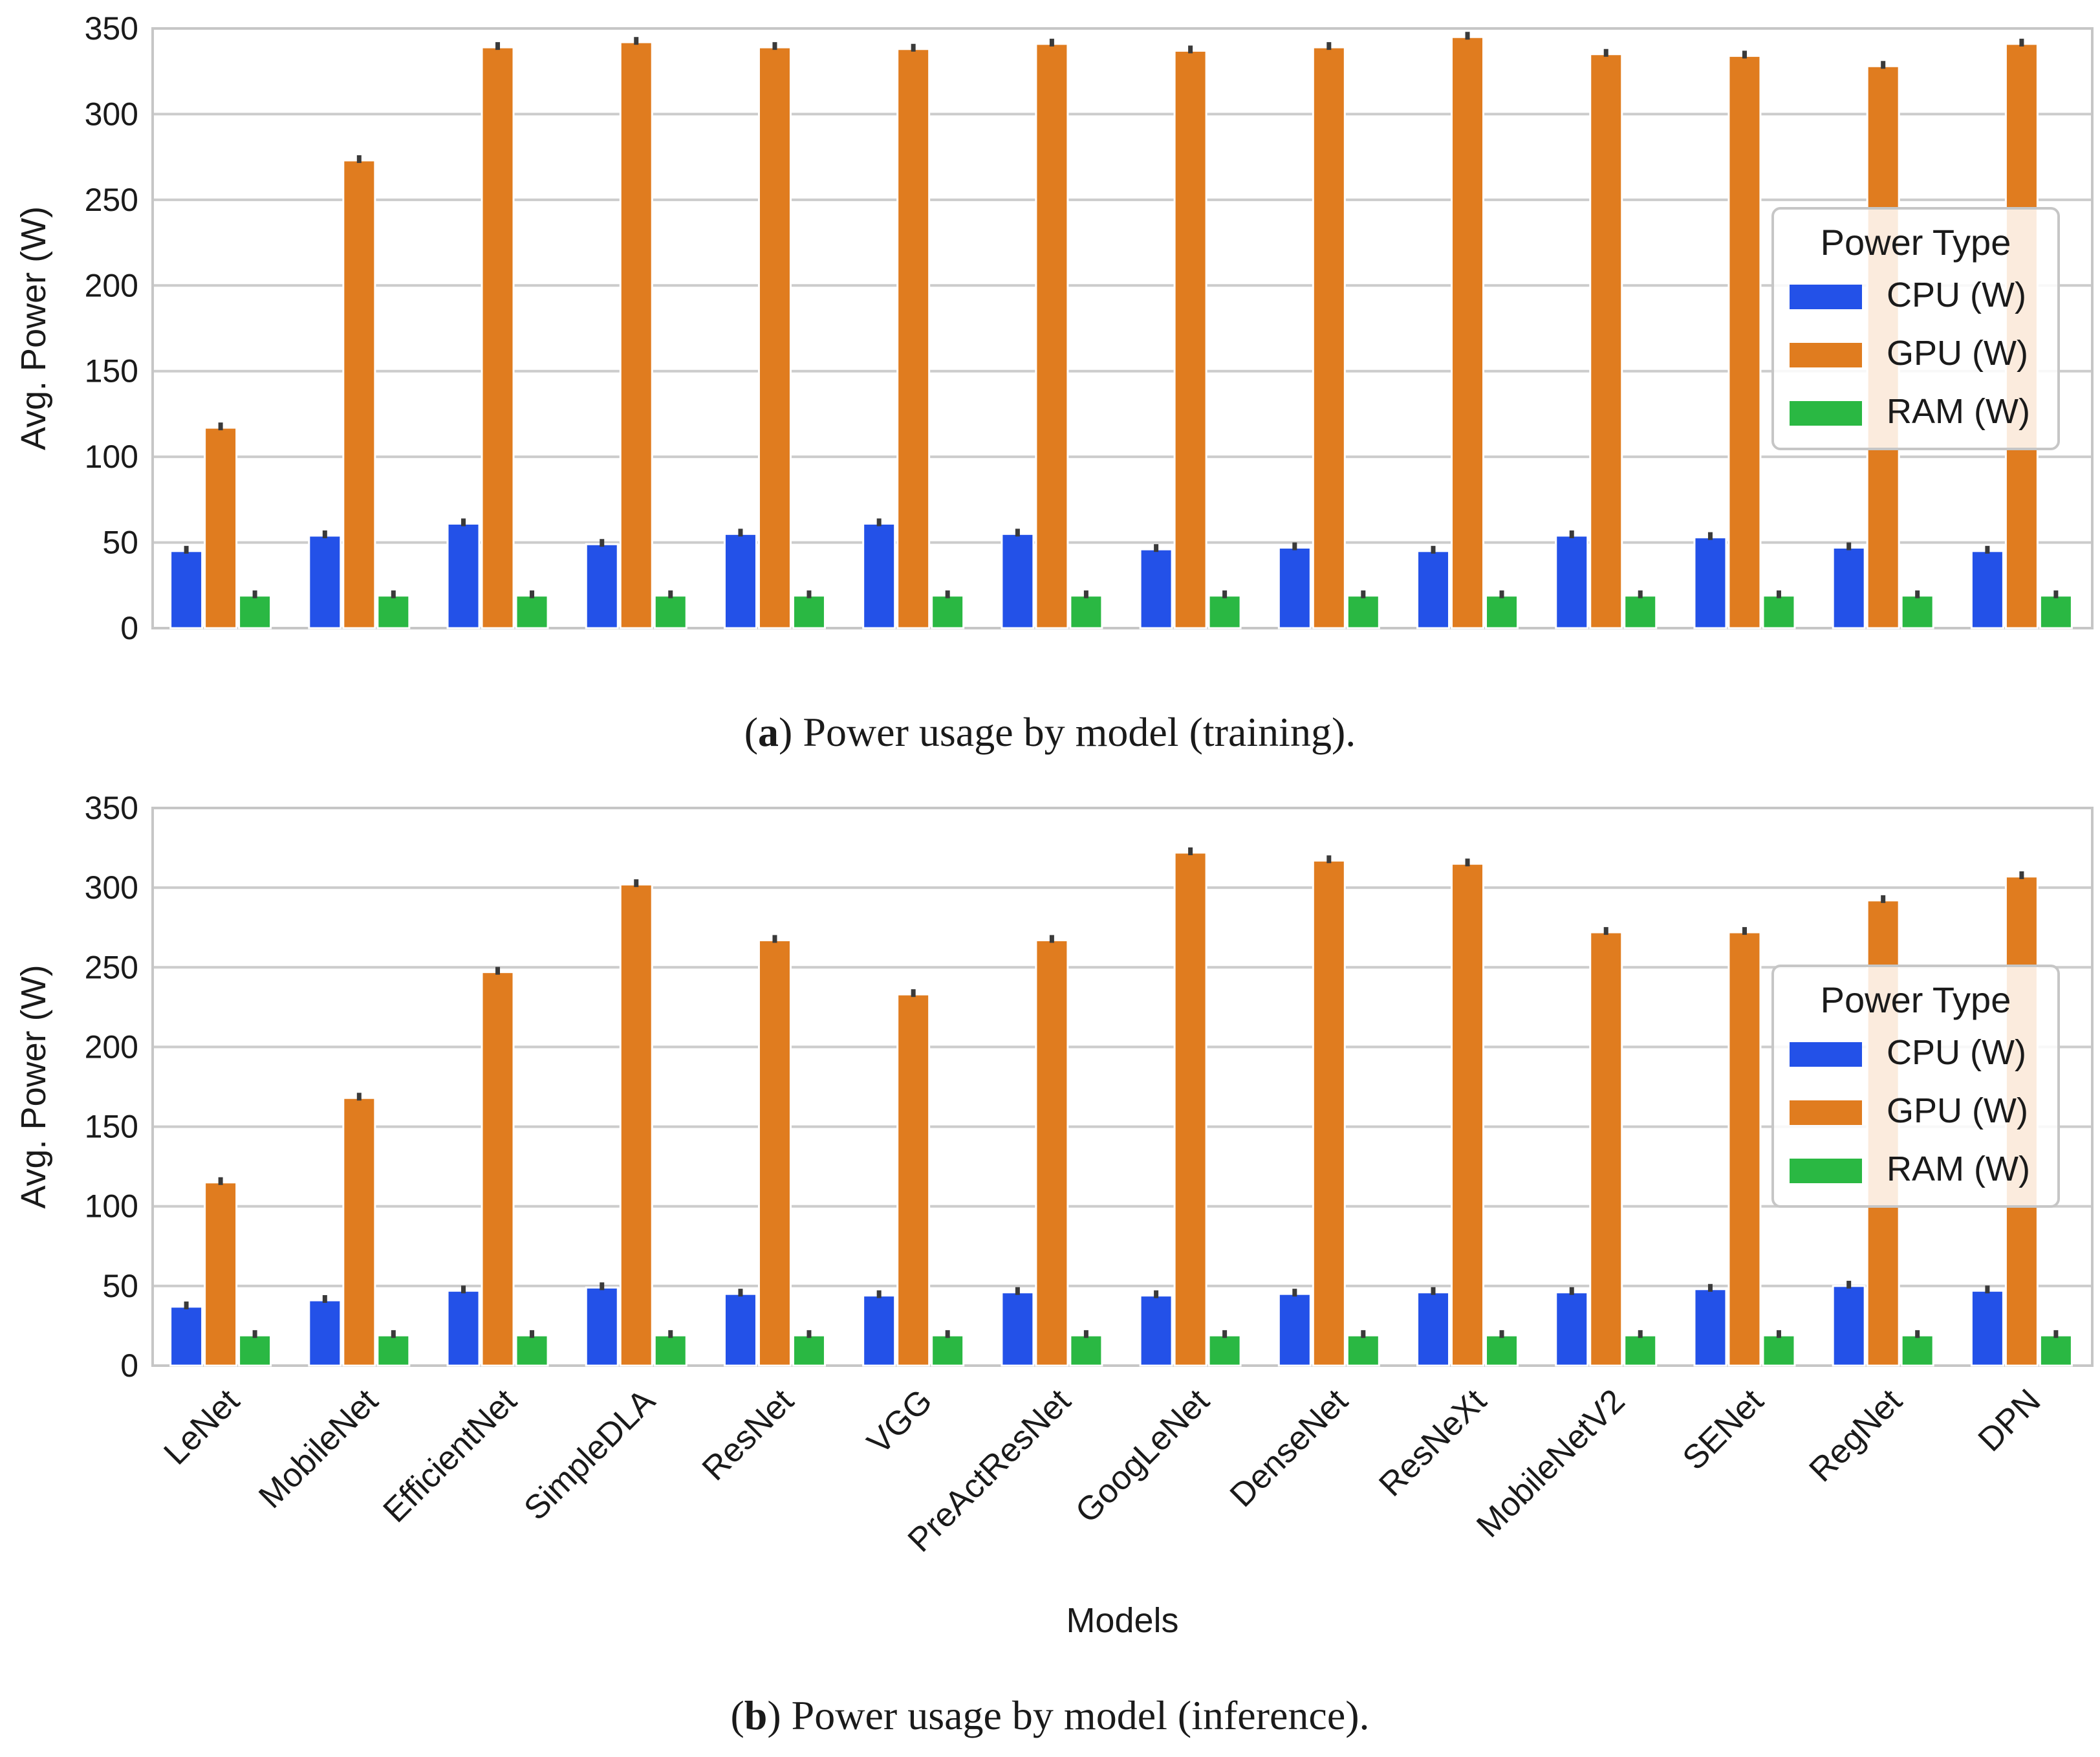  I want to click on inference-bar-gpu-resnet, so click(774, 1153).